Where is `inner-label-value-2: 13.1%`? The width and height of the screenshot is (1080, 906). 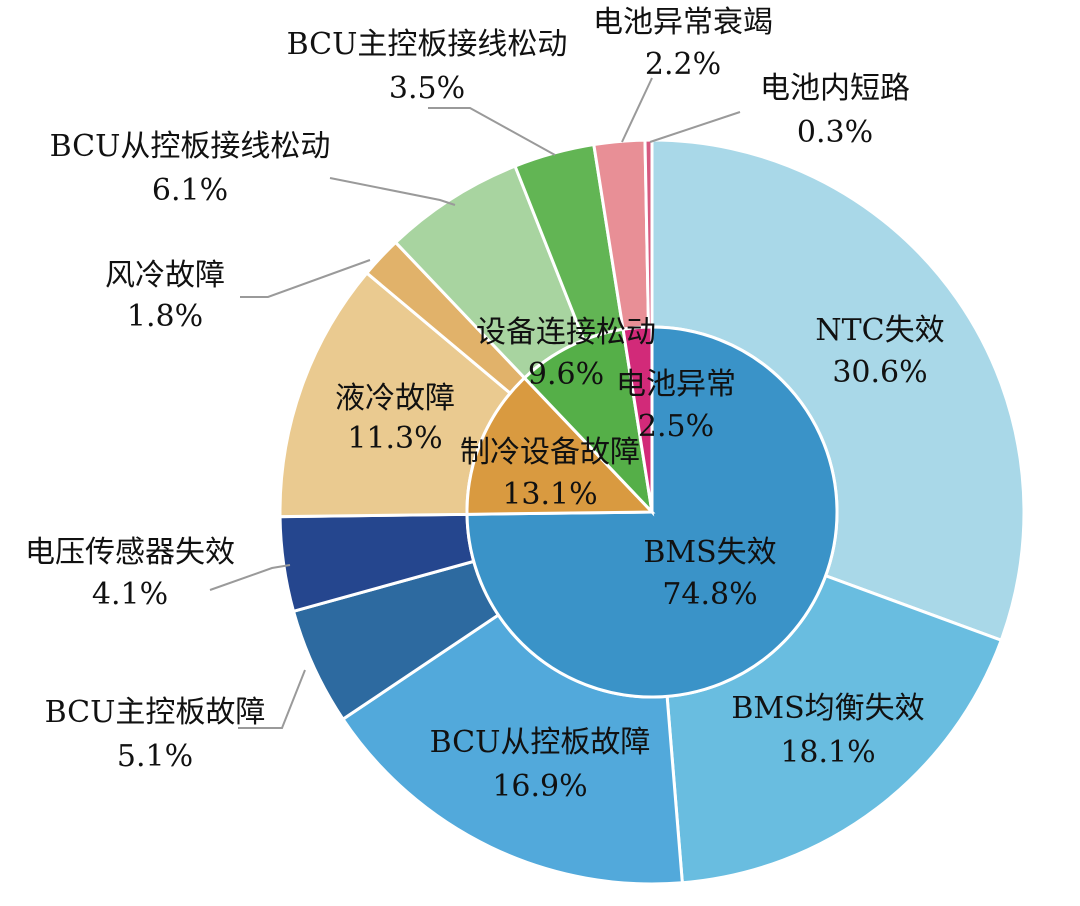 inner-label-value-2: 13.1% is located at coordinates (549, 494).